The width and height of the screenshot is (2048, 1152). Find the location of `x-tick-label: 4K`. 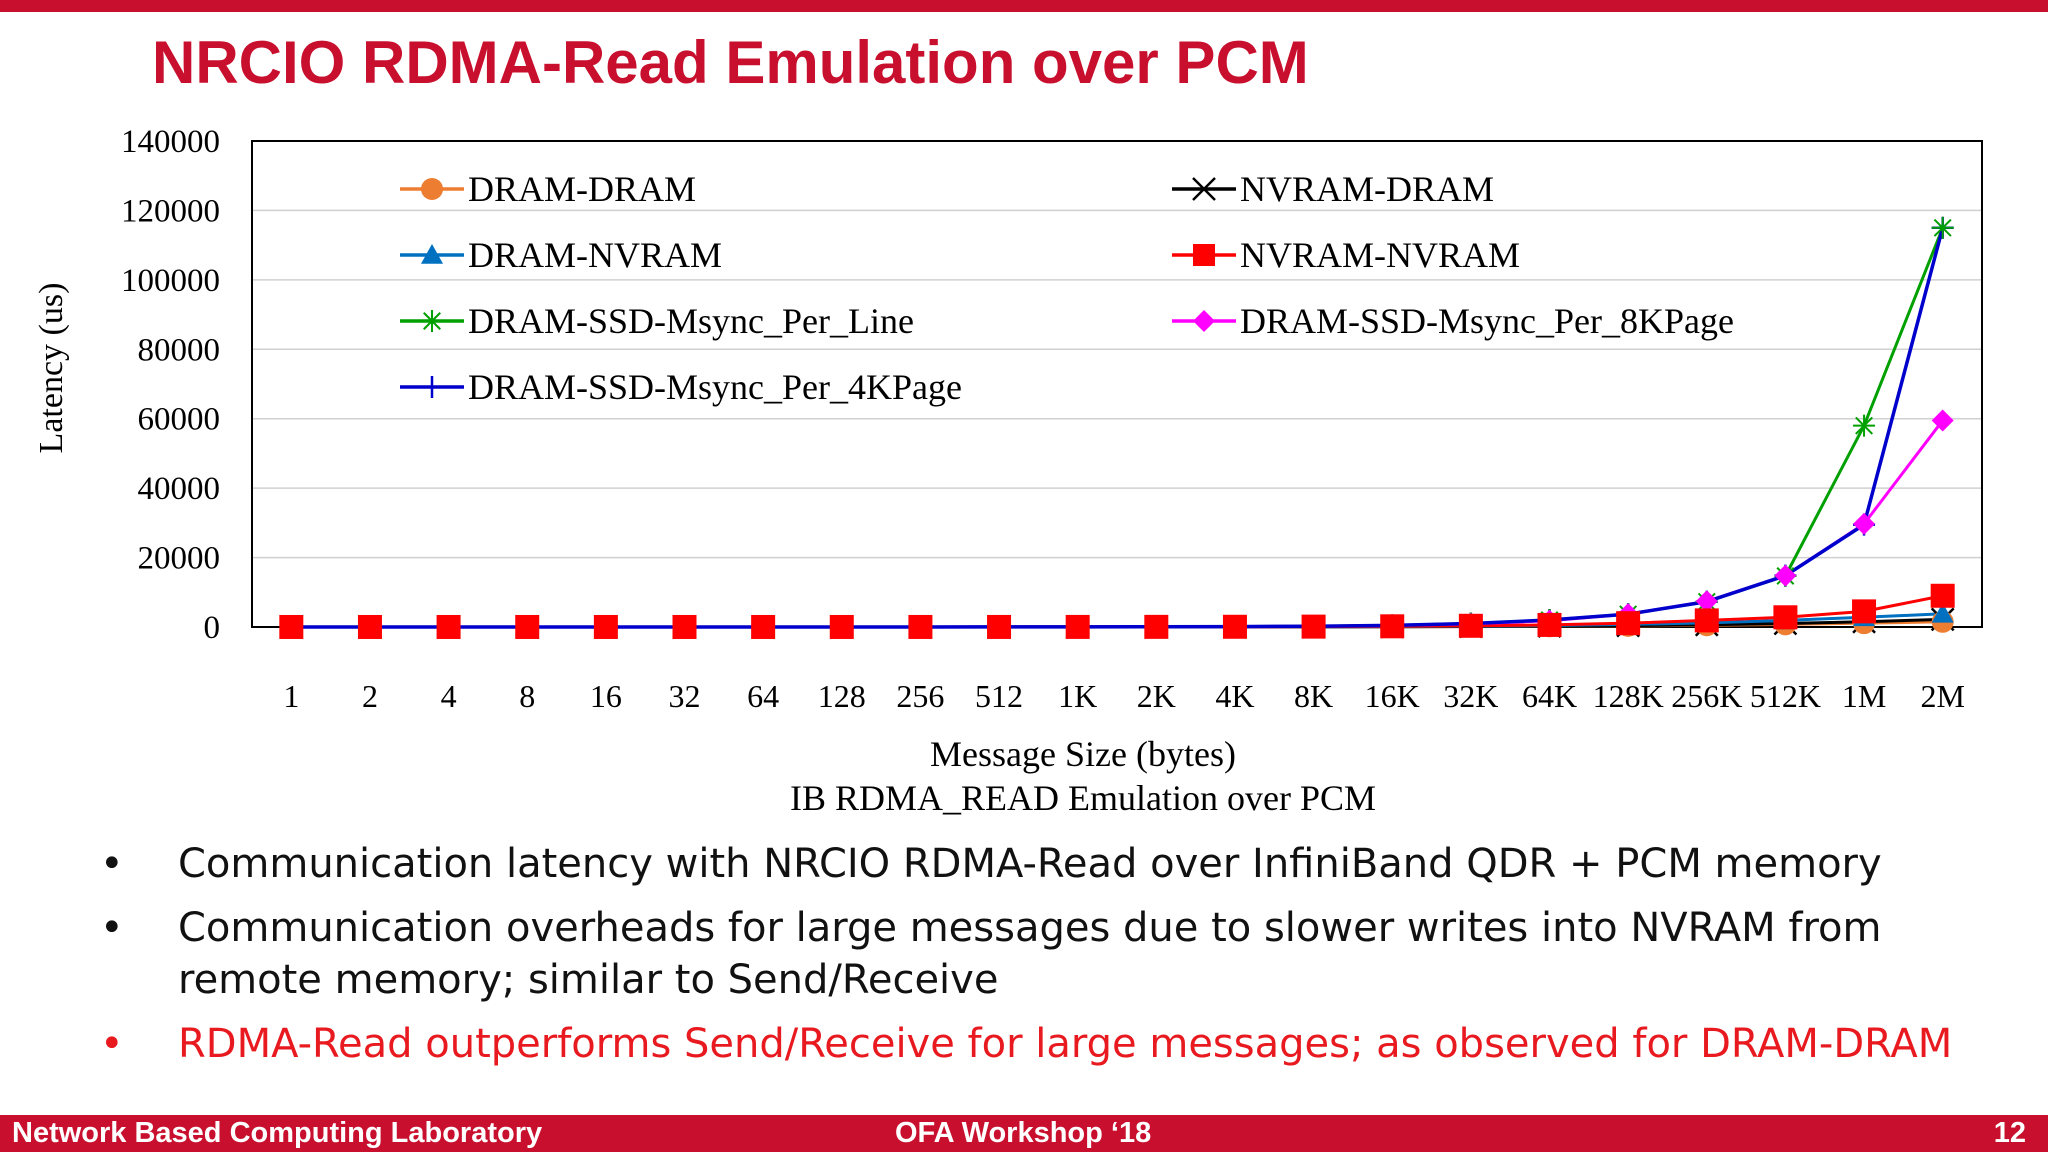

x-tick-label: 4K is located at coordinates (1234, 696).